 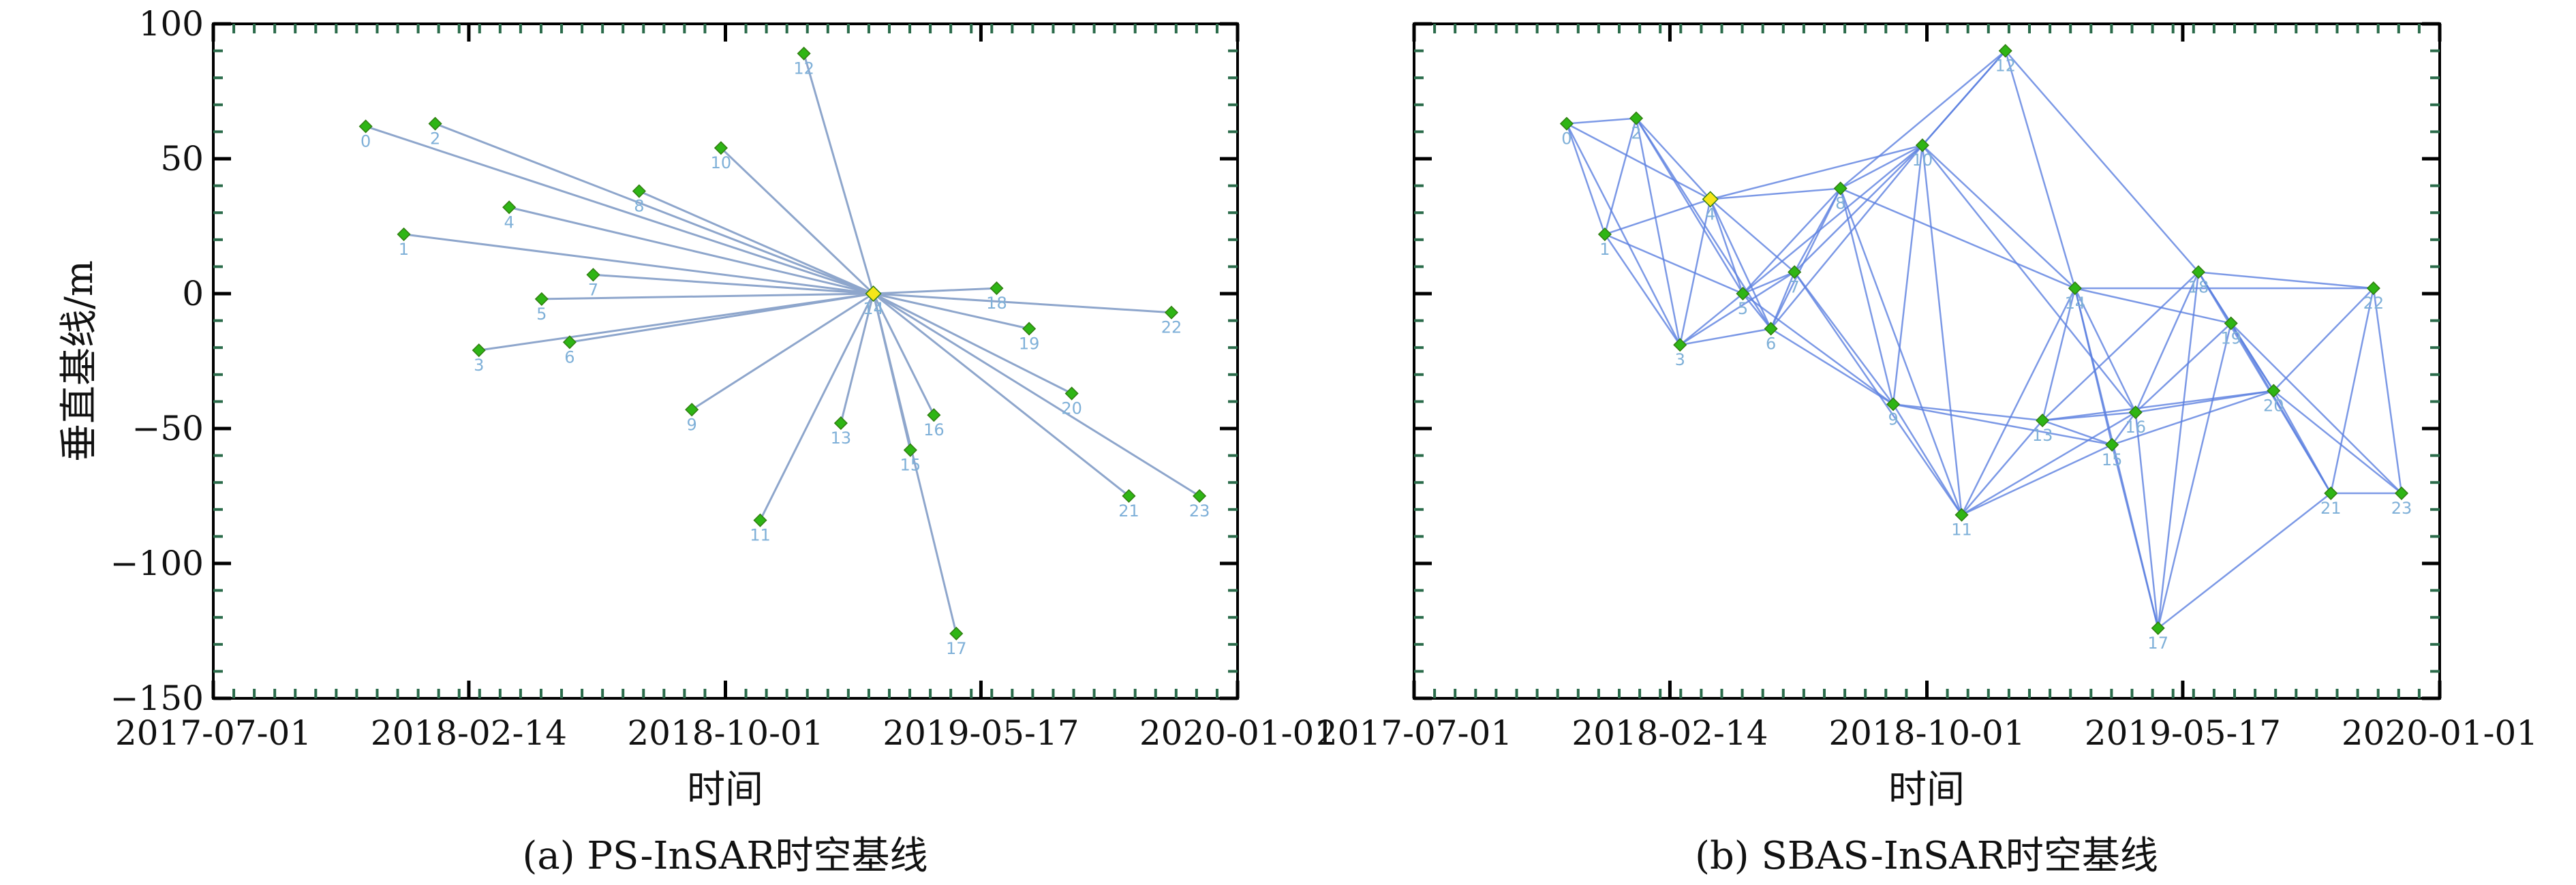 I want to click on point-label: 2, so click(x=1636, y=133).